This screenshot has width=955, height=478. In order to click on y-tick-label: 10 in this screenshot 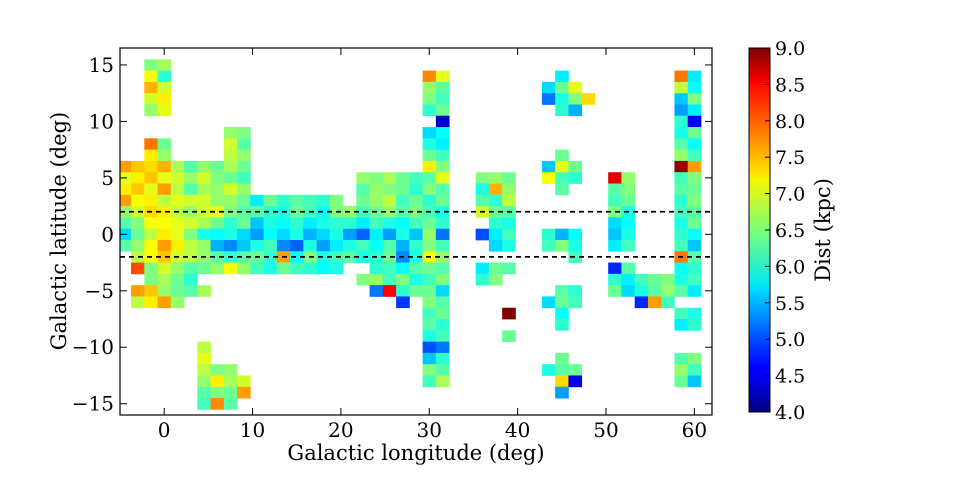, I will do `click(101, 121)`.